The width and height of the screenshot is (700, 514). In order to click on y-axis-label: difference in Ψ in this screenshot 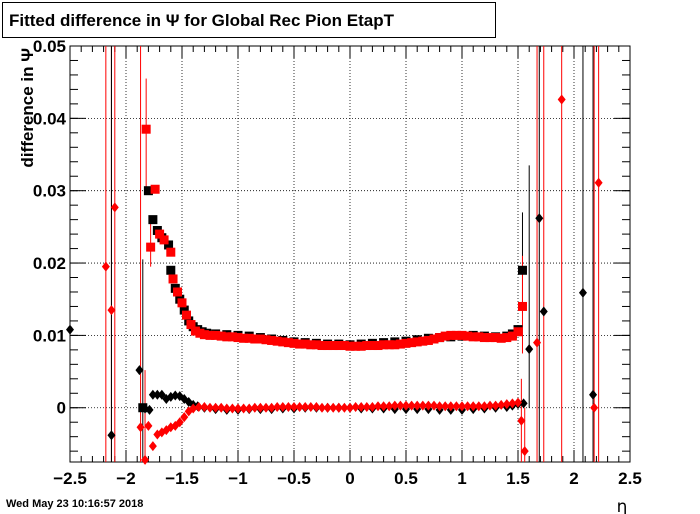, I will do `click(27, 108)`.